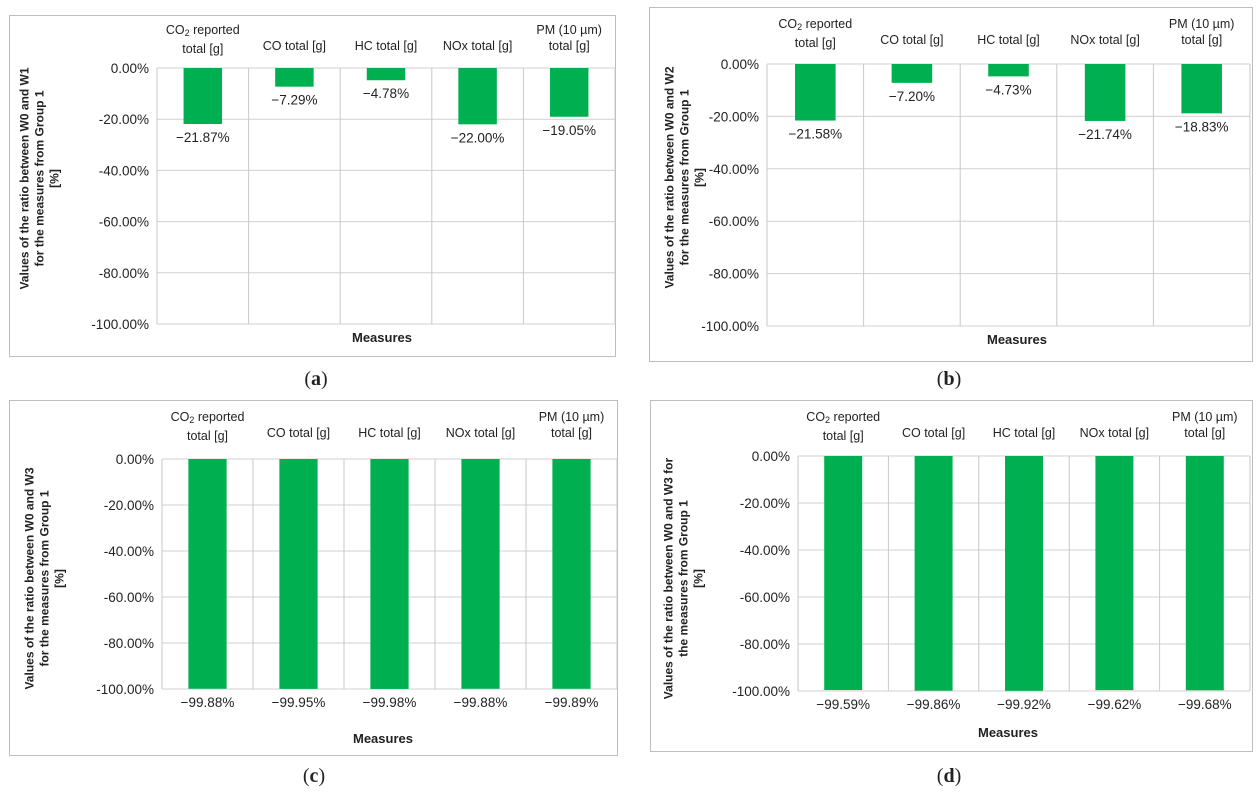 This screenshot has height=798, width=1256. Describe the element at coordinates (949, 379) in the screenshot. I see `panel-caption-b: (b)` at that location.